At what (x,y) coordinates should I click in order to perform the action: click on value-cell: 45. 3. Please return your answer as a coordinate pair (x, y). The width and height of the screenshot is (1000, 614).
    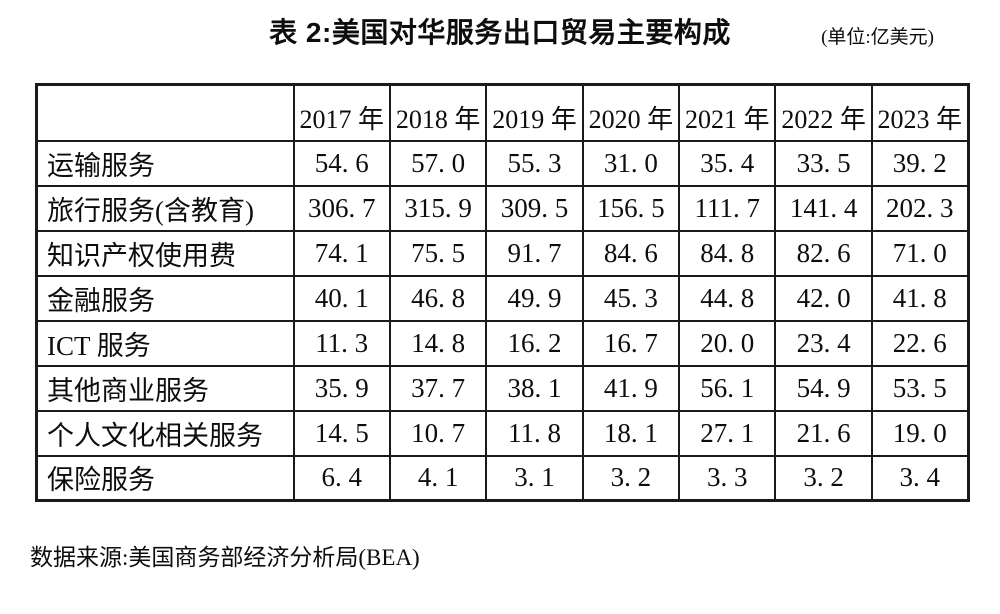
    Looking at the image, I should click on (631, 298).